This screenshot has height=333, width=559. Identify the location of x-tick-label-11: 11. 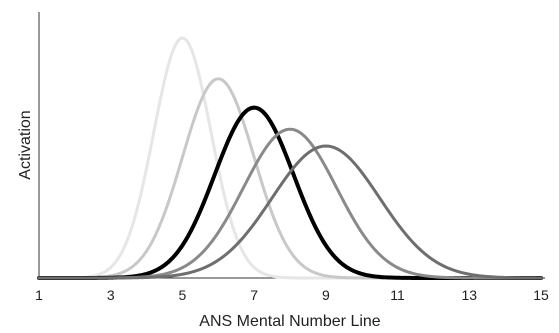
(397, 295).